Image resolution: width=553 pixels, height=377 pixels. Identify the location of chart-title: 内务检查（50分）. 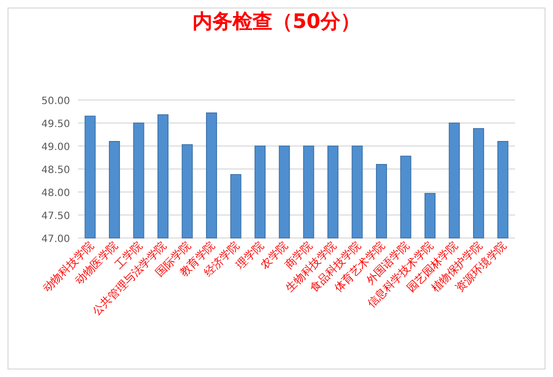
(276, 21).